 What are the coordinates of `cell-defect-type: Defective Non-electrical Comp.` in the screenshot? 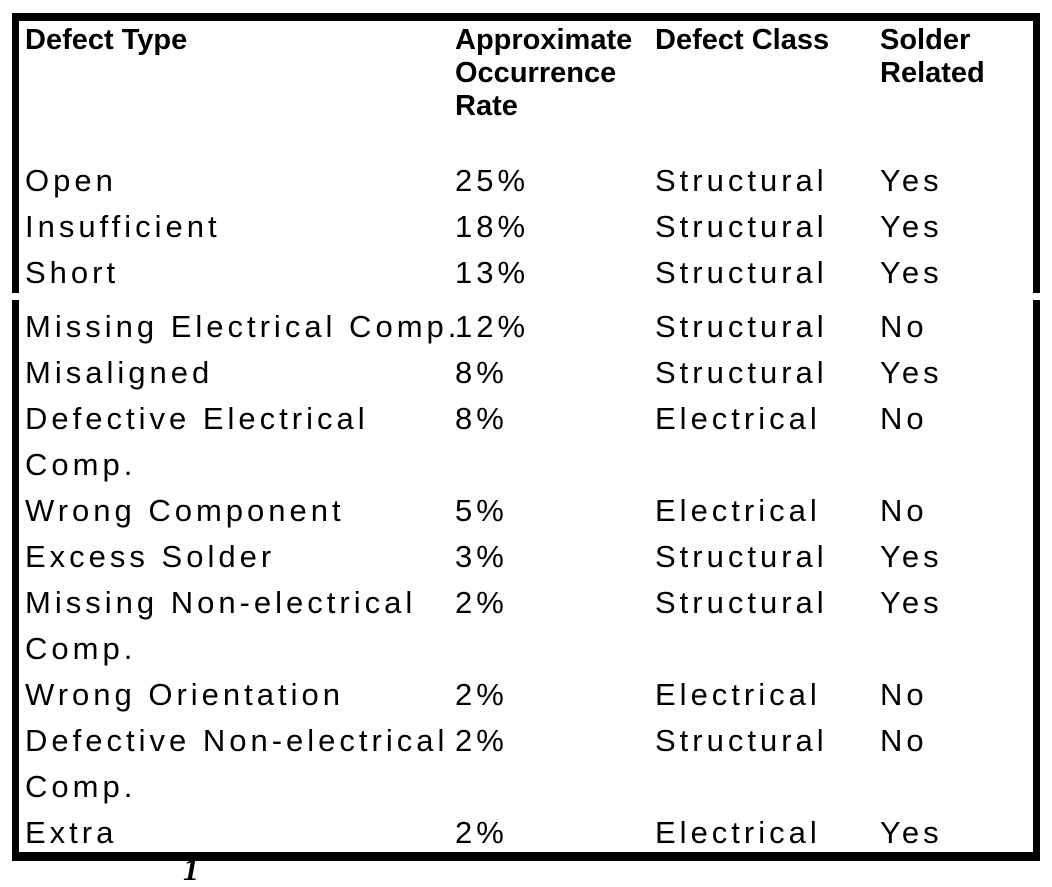 It's located at (237, 763).